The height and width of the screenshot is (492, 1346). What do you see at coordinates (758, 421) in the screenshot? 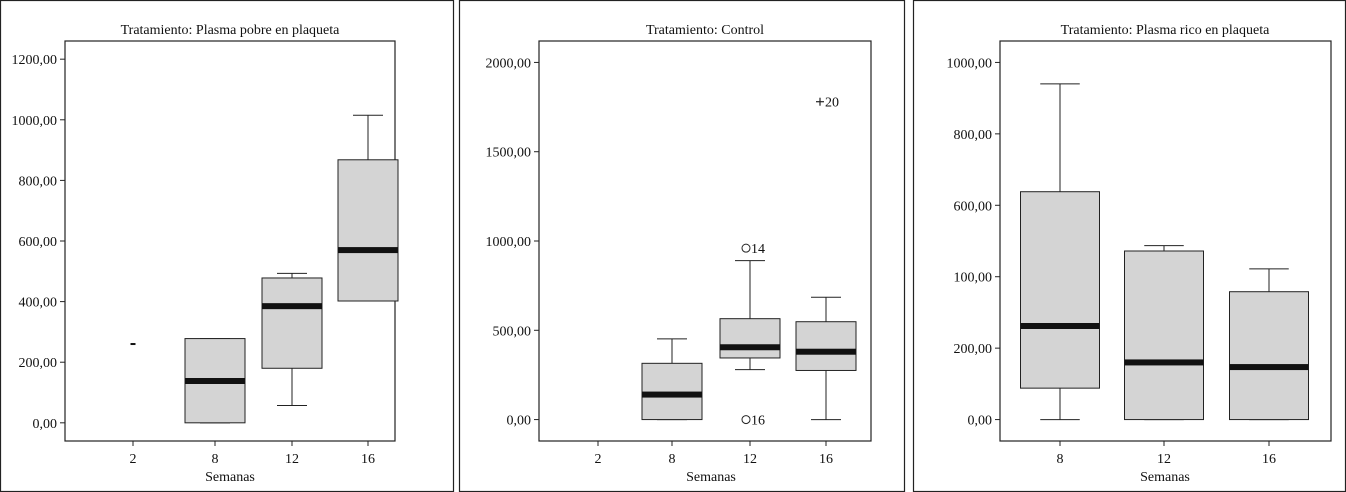
I see `outlier-label: 16` at bounding box center [758, 421].